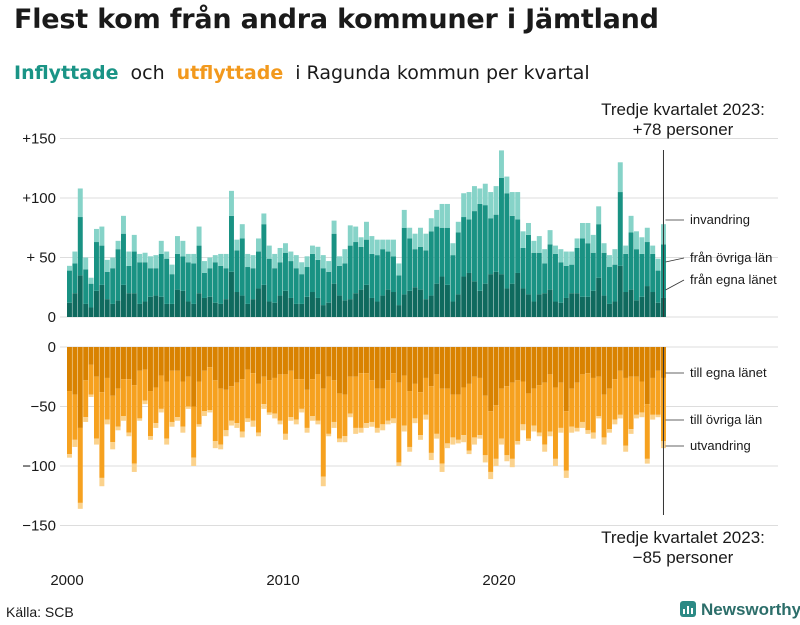  I want to click on x-tick-label: 2010, so click(282, 580).